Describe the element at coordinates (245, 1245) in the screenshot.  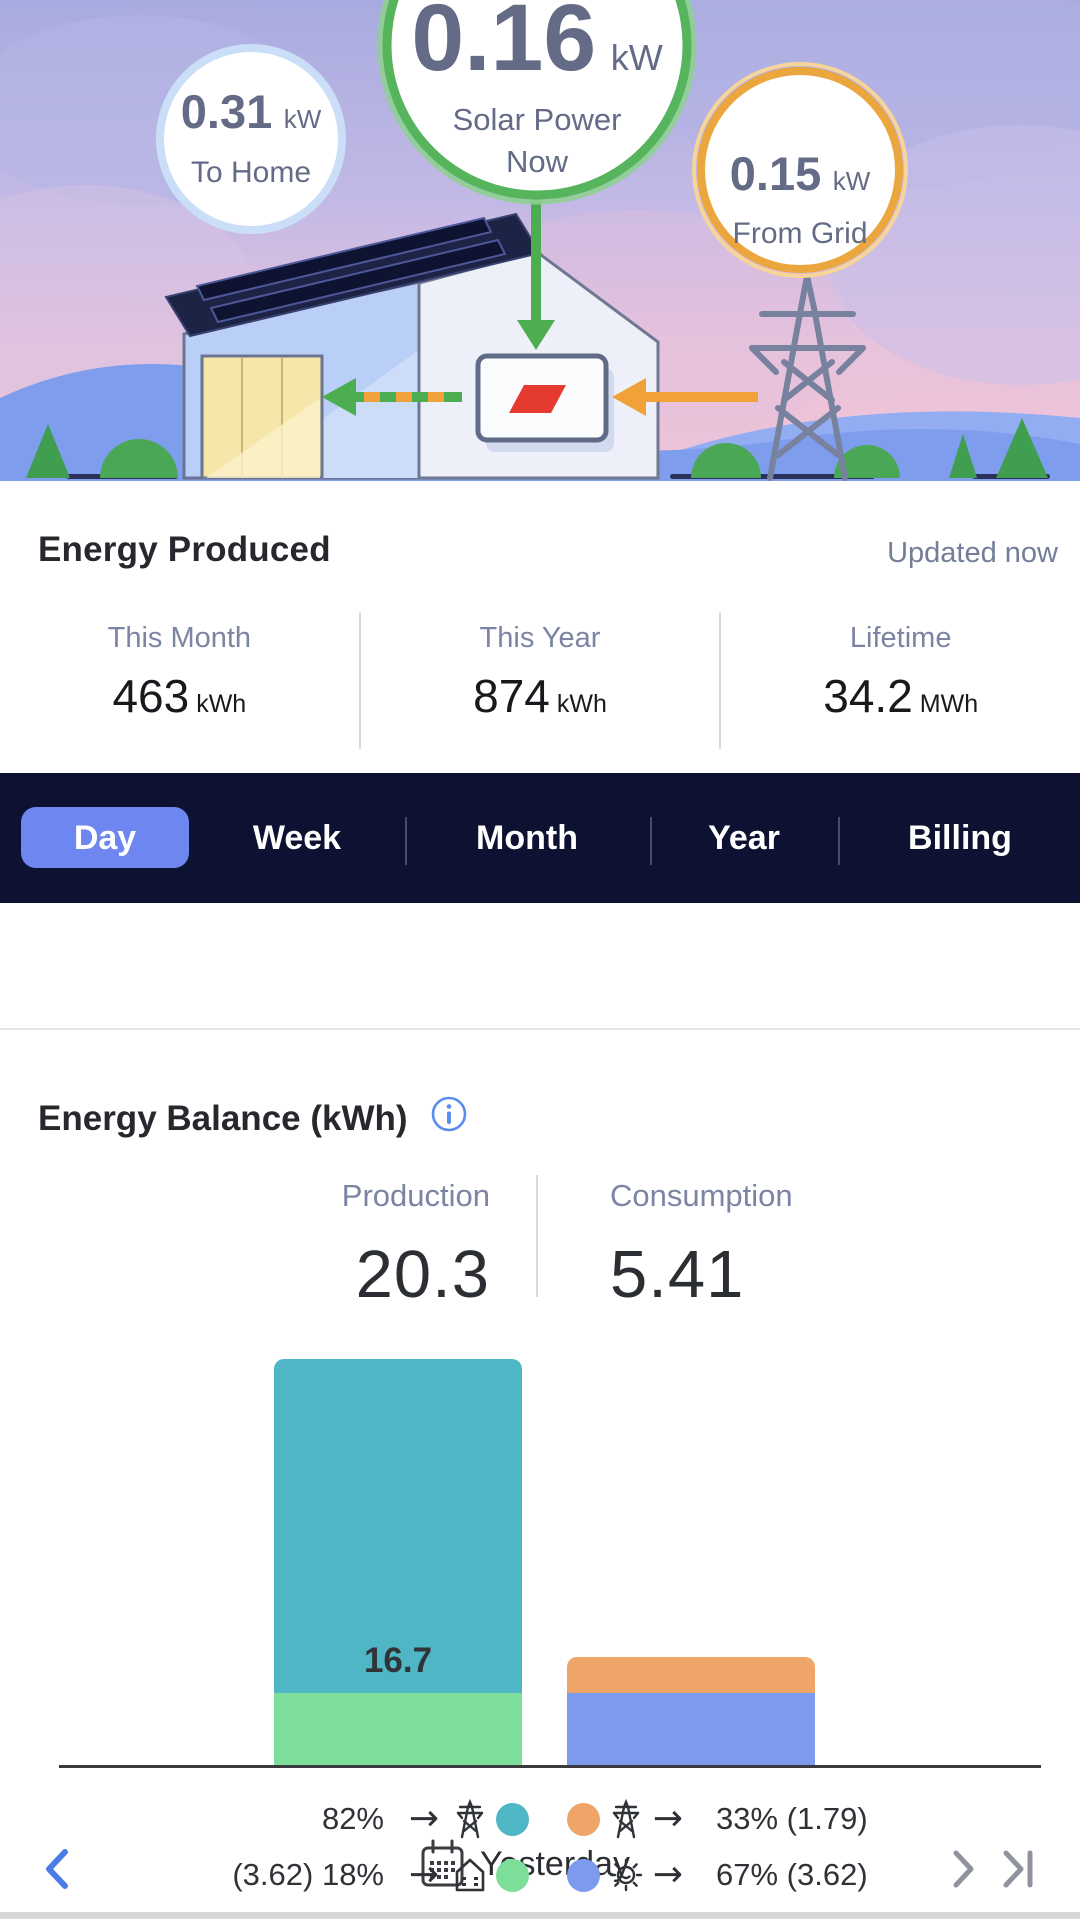
I see `production-stat: Production 20.3` at that location.